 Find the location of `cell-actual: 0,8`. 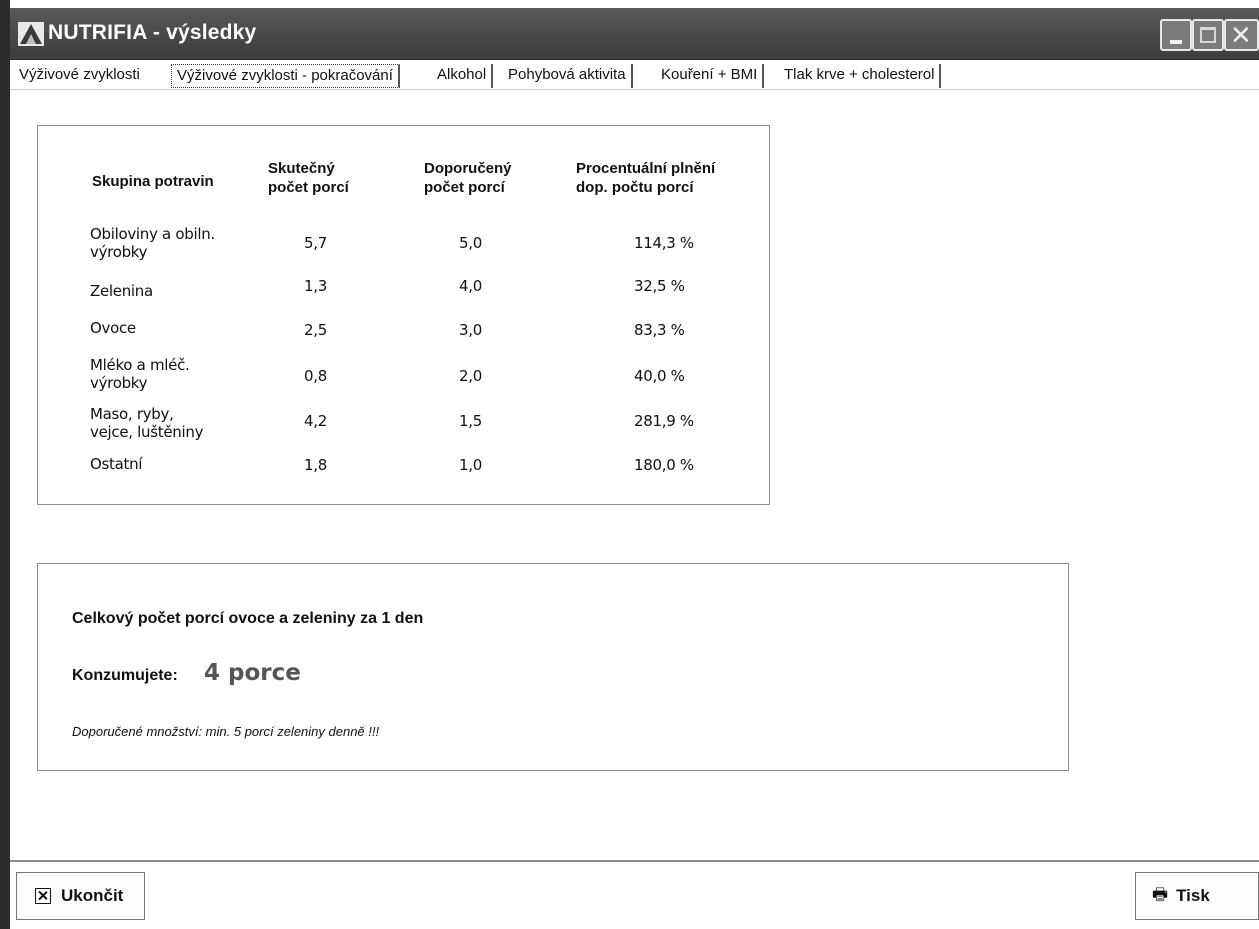

cell-actual: 0,8 is located at coordinates (315, 376).